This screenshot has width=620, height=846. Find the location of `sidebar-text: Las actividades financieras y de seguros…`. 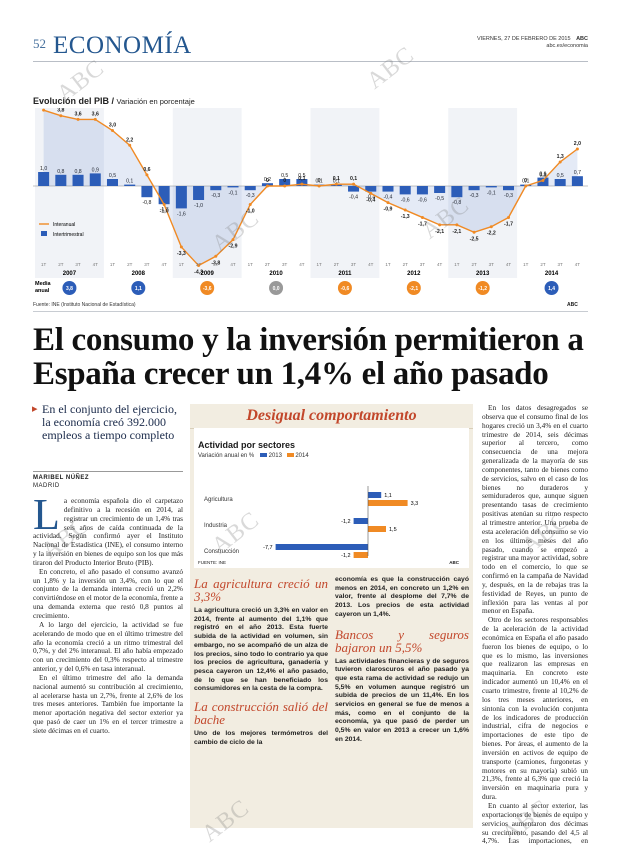

sidebar-text: Las actividades financieras y de seguros… is located at coordinates (402, 700).